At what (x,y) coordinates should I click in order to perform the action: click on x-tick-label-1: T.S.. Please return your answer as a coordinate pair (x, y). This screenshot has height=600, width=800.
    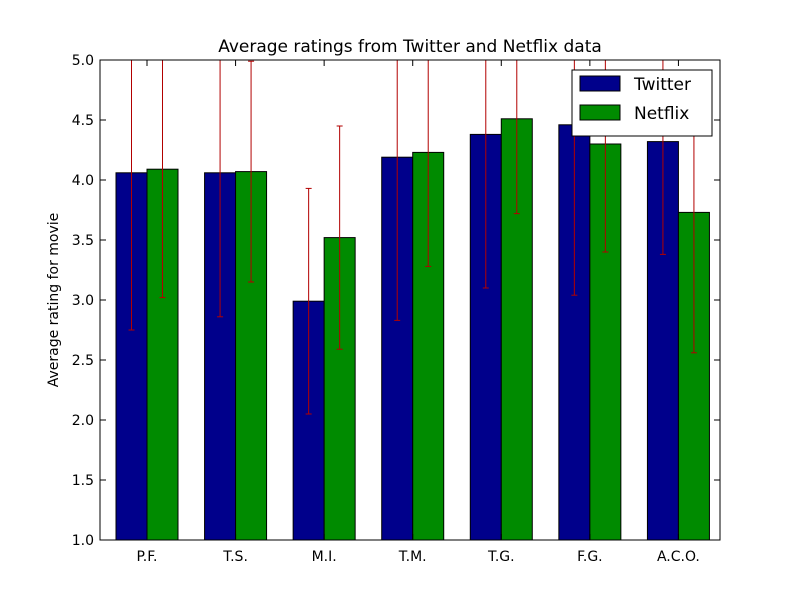
    Looking at the image, I should click on (235, 557).